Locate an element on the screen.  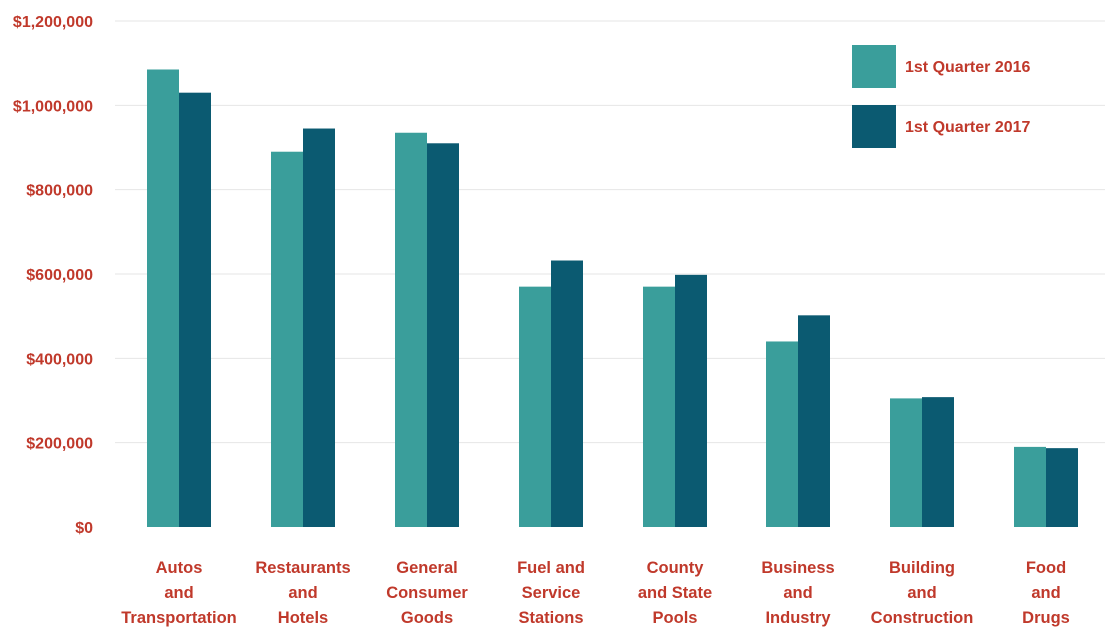
y-tick-label: $0 is located at coordinates (84, 528).